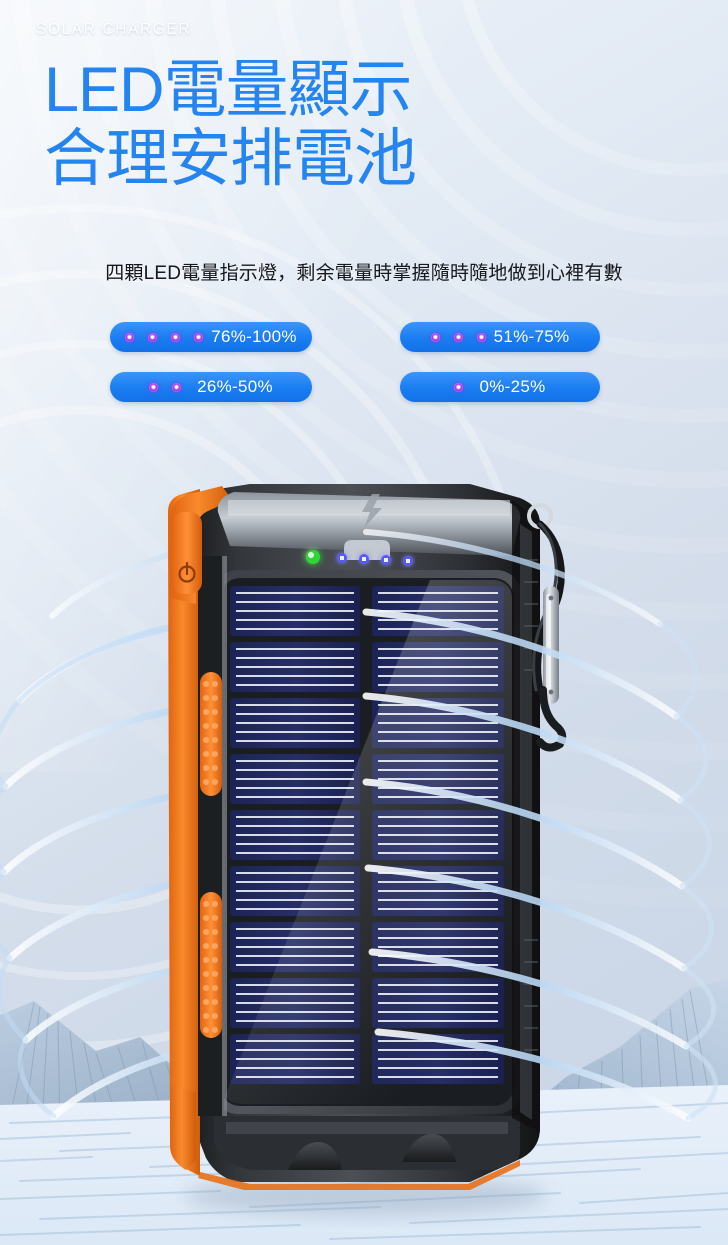 The height and width of the screenshot is (1245, 728). Describe the element at coordinates (359, 1175) in the screenshot. I see `bottom-orange-sliver` at that location.